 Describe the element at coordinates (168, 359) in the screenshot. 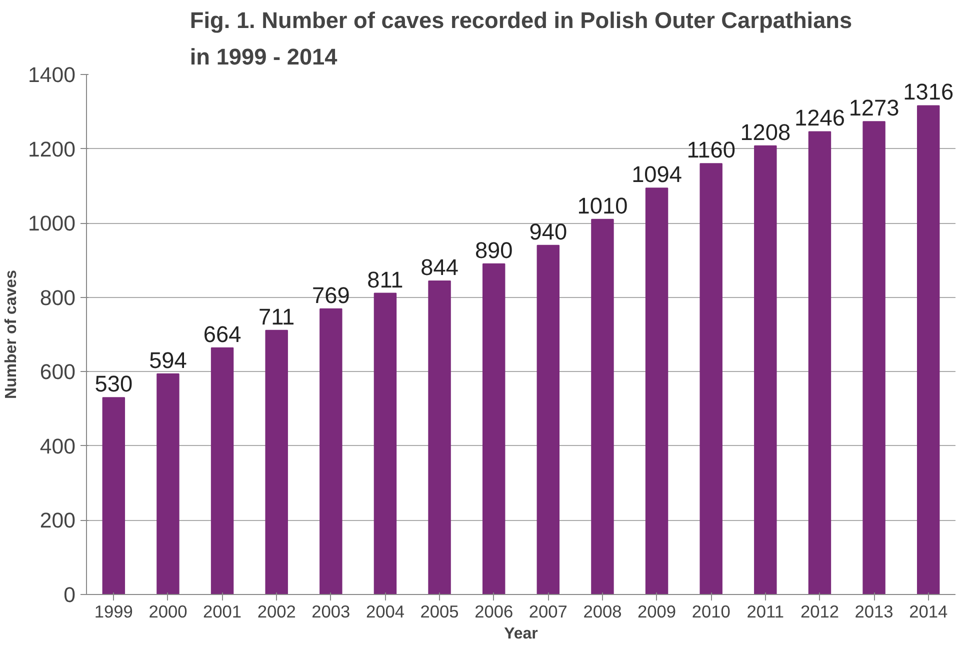

I see `data-label: 594` at that location.